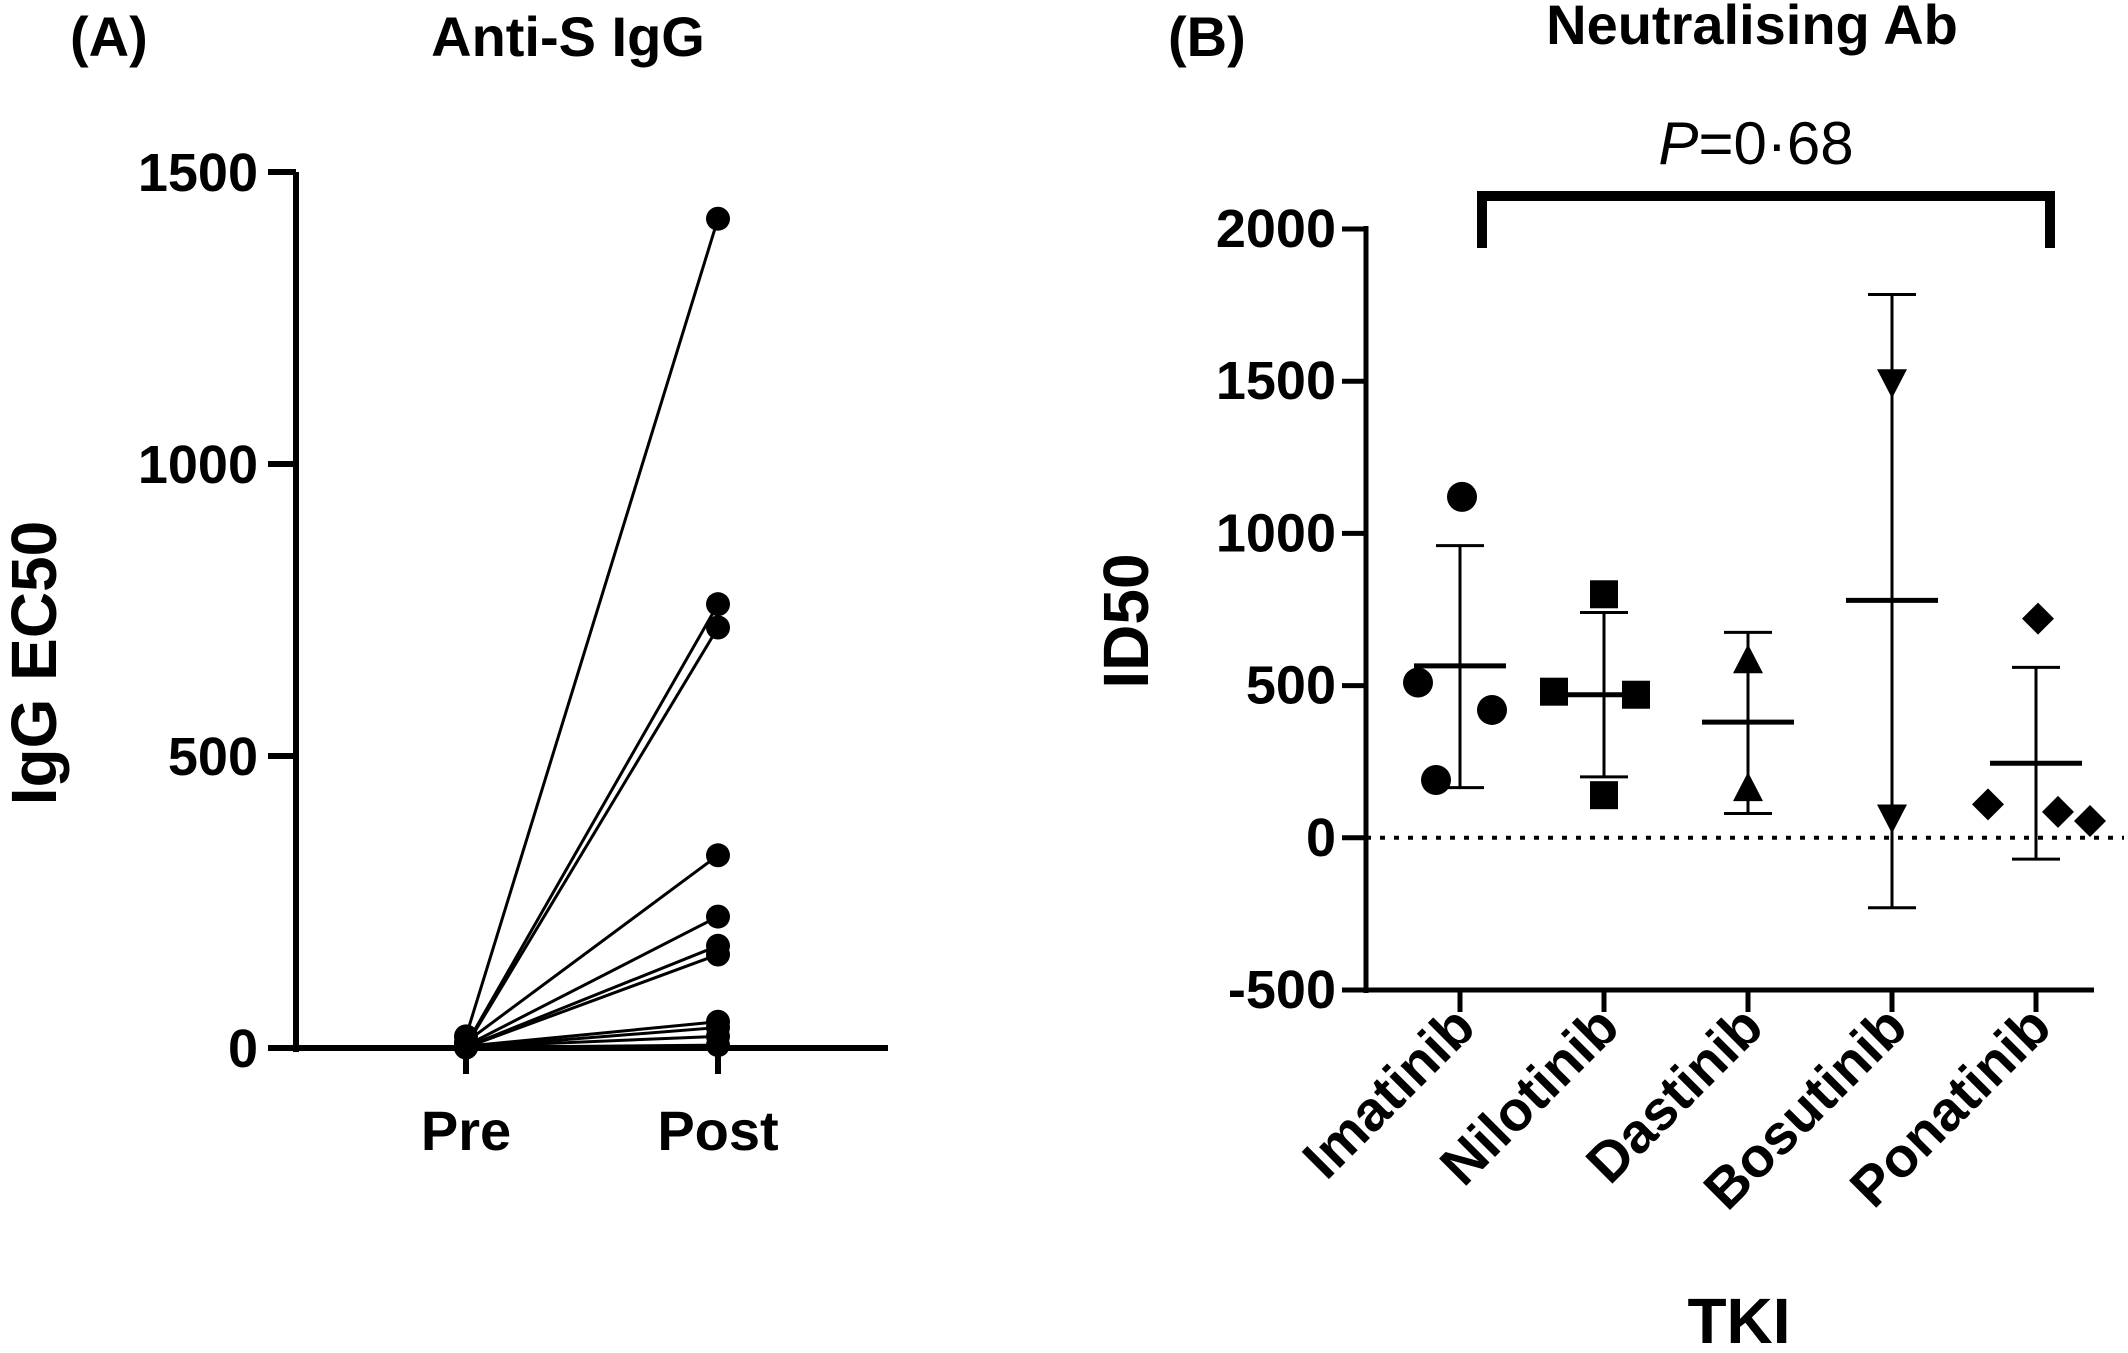 Image resolution: width=2128 pixels, height=1353 pixels. Describe the element at coordinates (1126, 620) in the screenshot. I see `panel-b-y-axis-title: ID50` at that location.